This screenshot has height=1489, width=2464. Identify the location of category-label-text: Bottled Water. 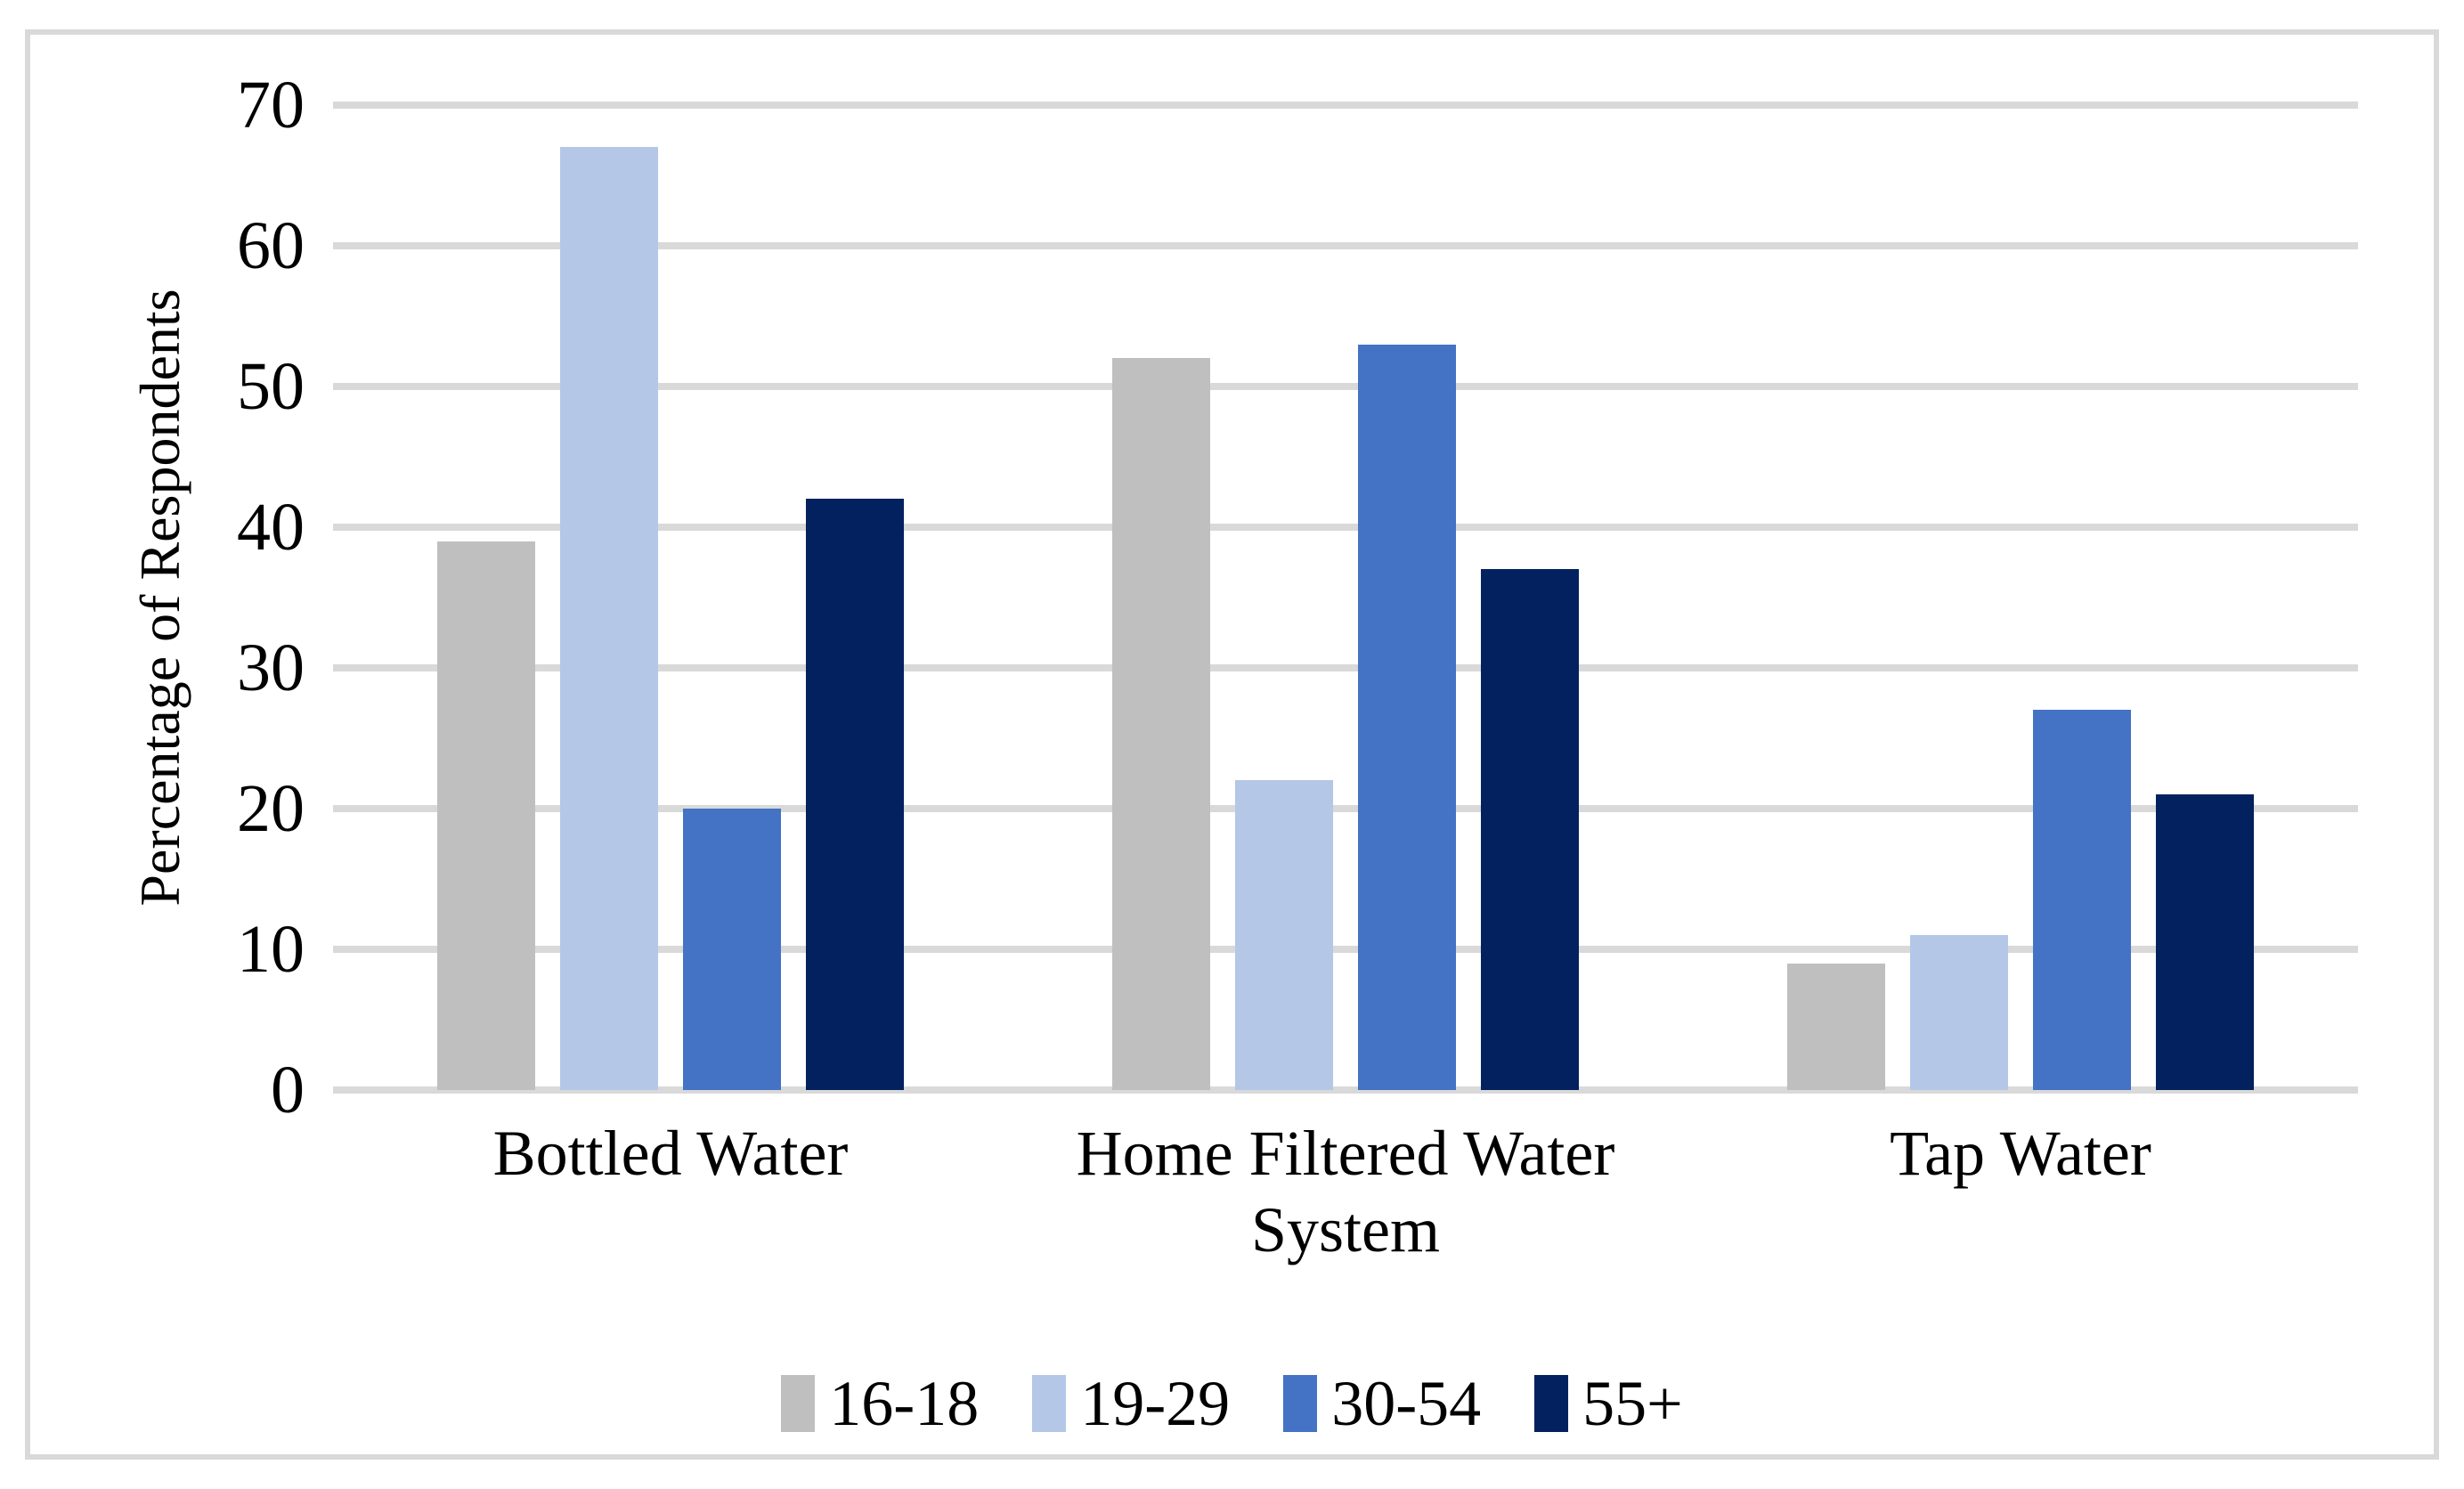
(670, 1153).